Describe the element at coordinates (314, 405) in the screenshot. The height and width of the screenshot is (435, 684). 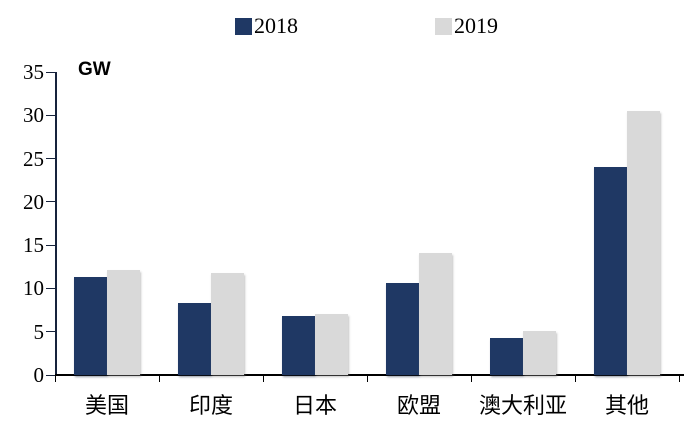
I see `category-label-日本: 日本` at that location.